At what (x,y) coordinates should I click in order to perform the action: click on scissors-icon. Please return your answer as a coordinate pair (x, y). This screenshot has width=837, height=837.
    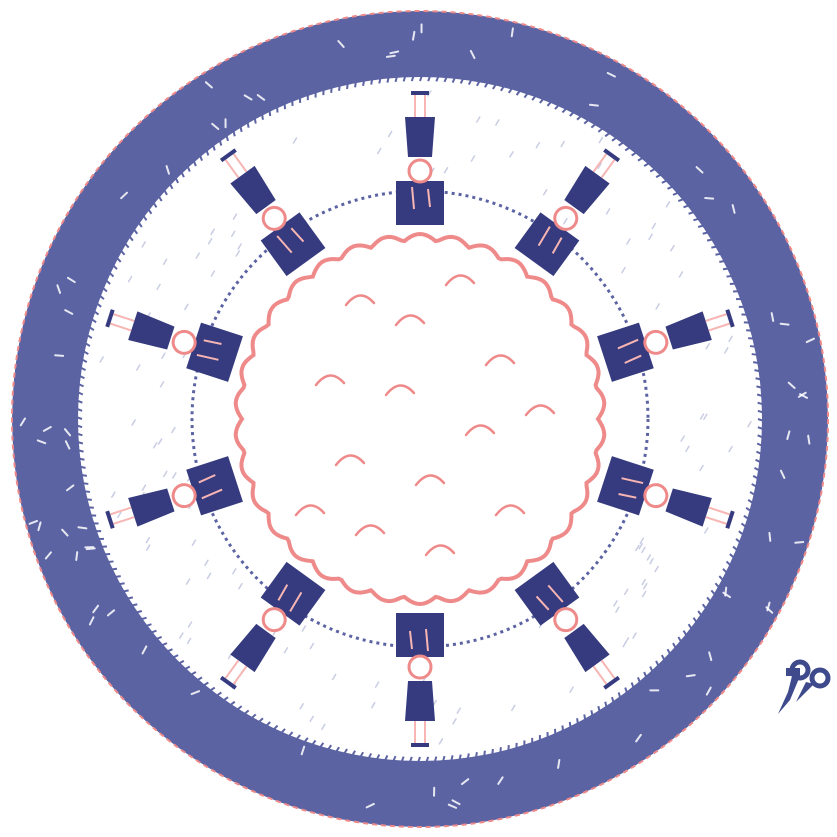
    Looking at the image, I should click on (804, 686).